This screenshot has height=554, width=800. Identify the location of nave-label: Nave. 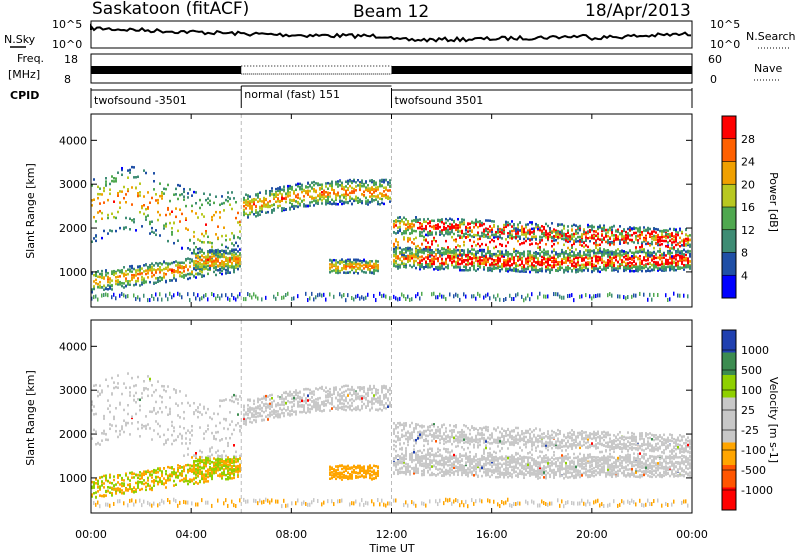
(768, 68).